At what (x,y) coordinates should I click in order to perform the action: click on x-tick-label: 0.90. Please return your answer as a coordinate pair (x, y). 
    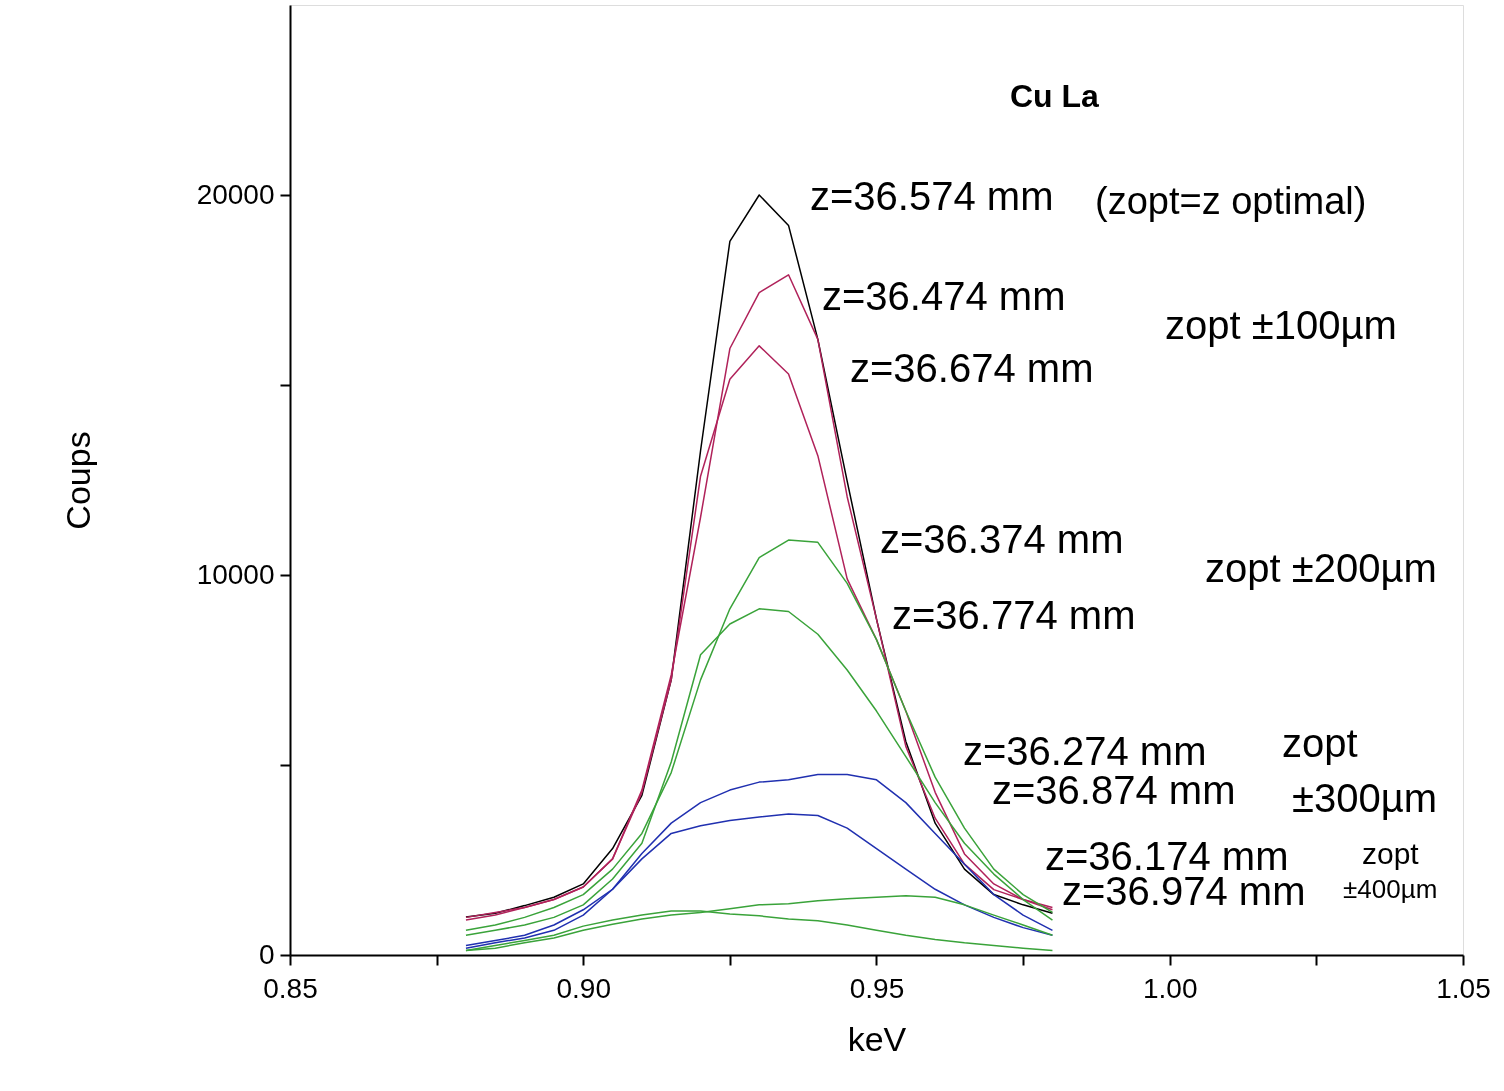
    Looking at the image, I should click on (583, 988).